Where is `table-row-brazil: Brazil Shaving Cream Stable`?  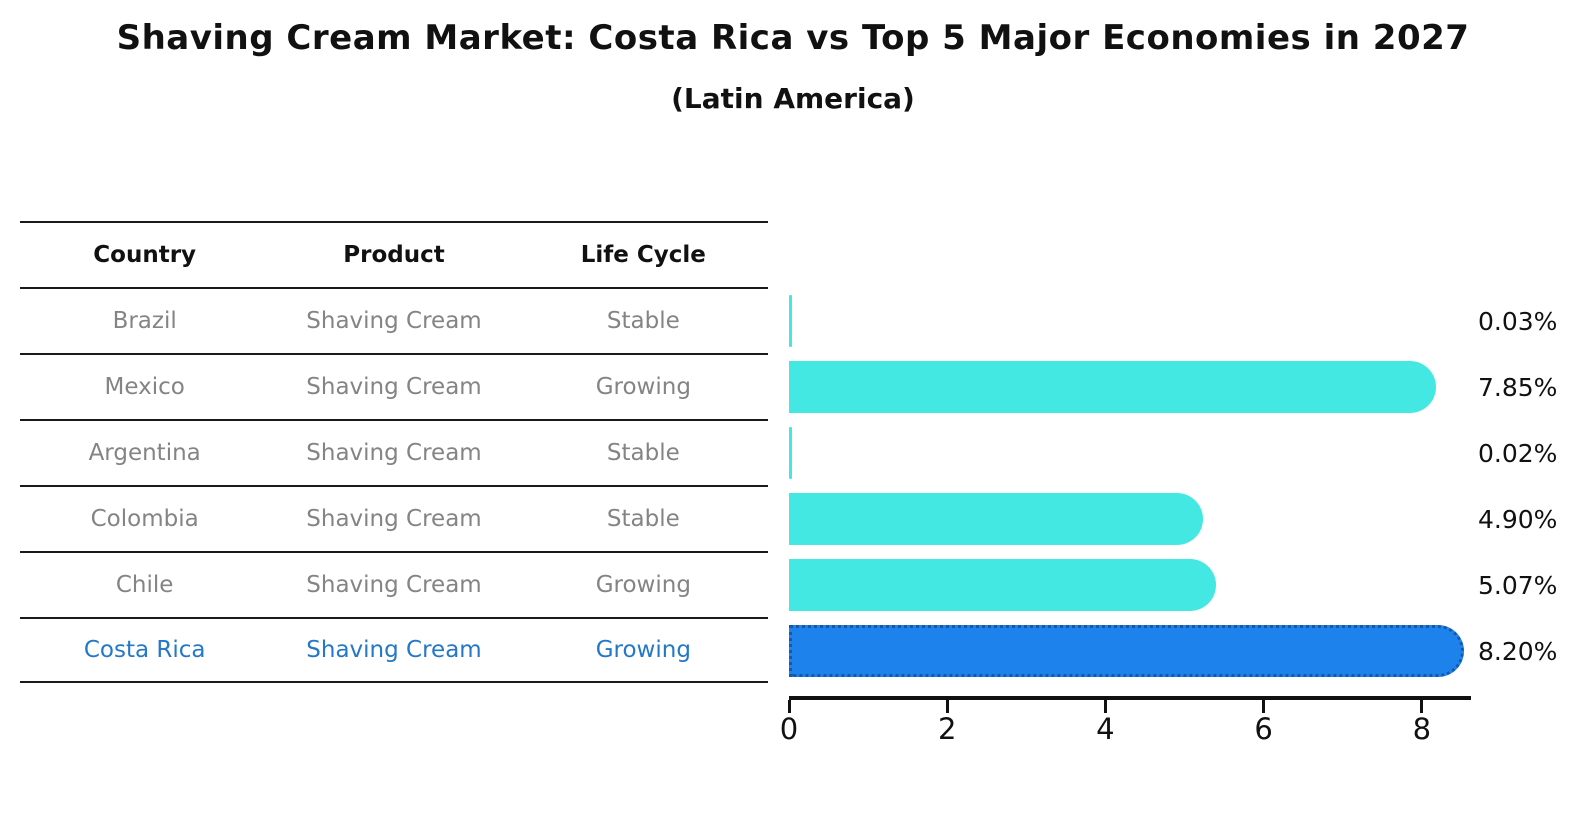 table-row-brazil: Brazil Shaving Cream Stable is located at coordinates (394, 320).